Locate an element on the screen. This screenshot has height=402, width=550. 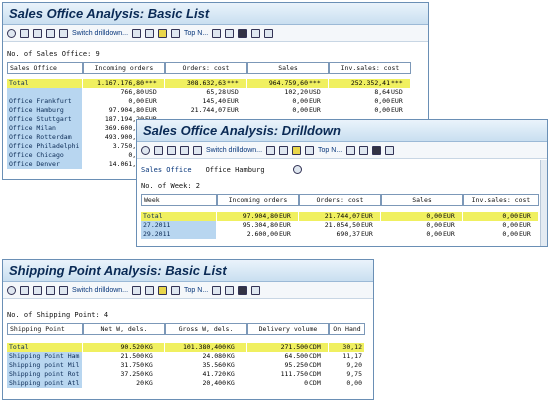
table-row: 766,80 USD 65,28 USD 102,20 USD 8,64 USD is located at coordinates (215, 92).